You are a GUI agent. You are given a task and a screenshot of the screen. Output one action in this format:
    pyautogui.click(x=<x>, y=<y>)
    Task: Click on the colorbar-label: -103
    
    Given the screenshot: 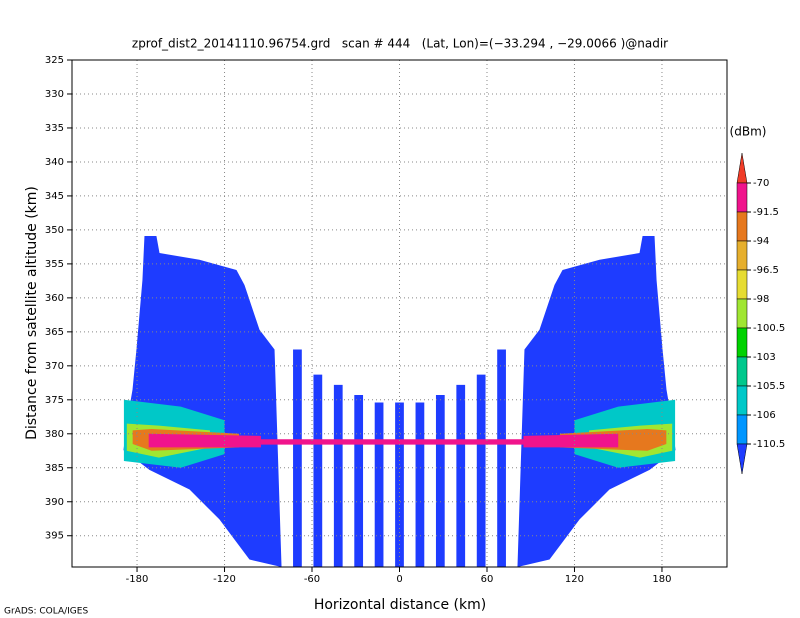 What is the action you would take?
    pyautogui.click(x=764, y=357)
    